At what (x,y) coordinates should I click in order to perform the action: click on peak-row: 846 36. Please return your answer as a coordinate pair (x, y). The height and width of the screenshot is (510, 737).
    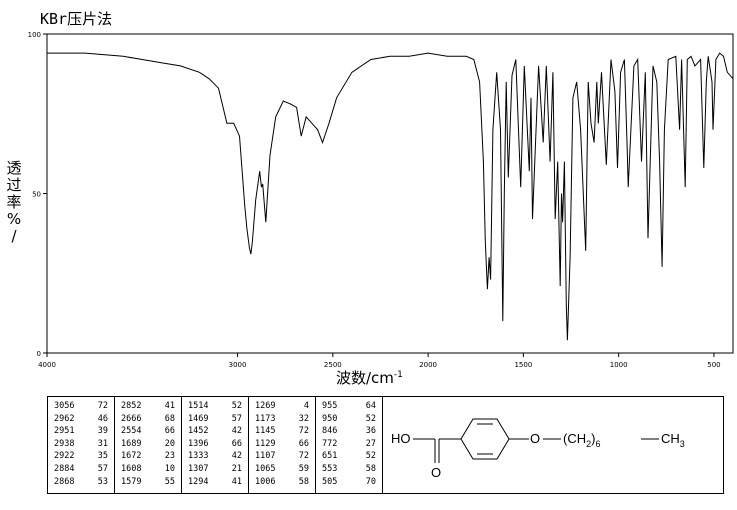
    Looking at the image, I should click on (349, 431).